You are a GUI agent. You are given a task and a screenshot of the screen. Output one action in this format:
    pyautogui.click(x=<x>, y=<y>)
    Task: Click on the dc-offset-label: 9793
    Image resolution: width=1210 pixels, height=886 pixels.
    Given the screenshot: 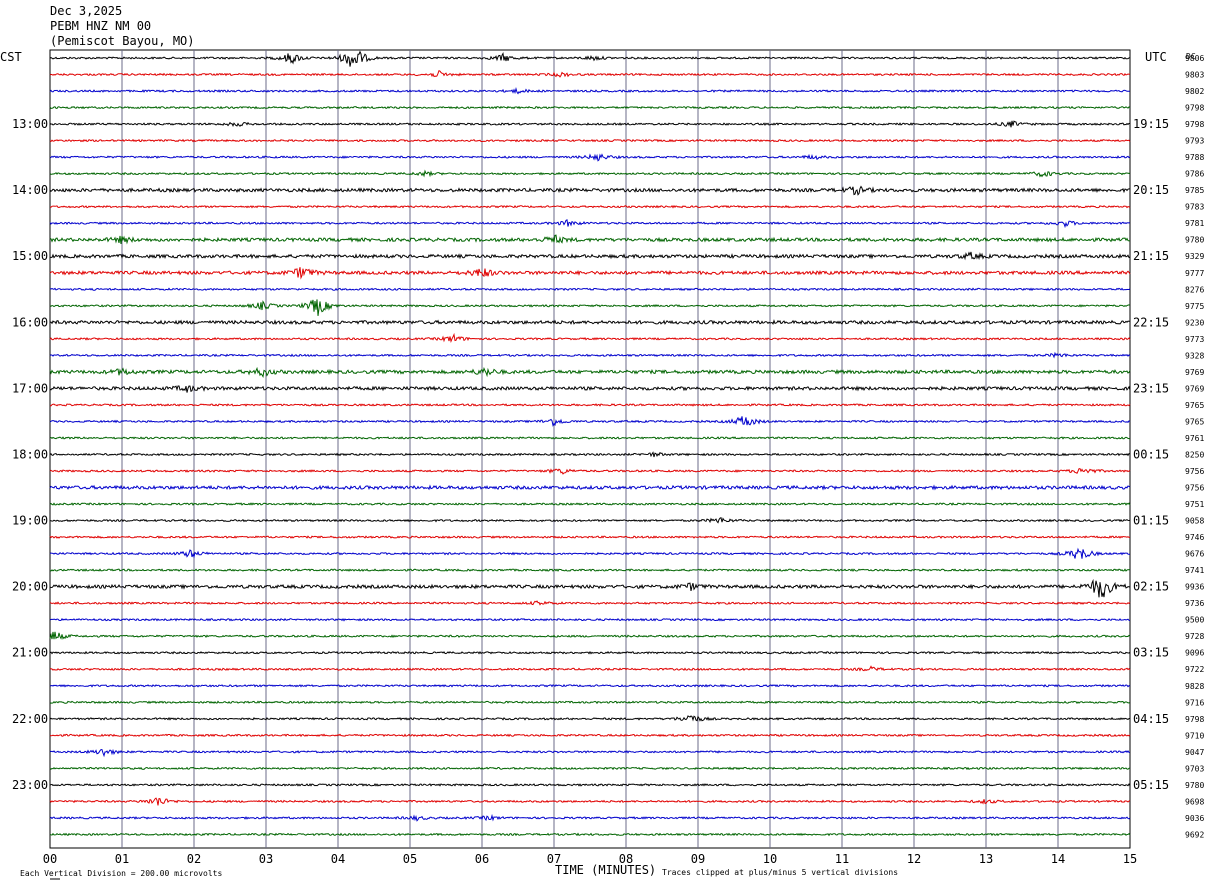 What is the action you would take?
    pyautogui.click(x=1194, y=141)
    